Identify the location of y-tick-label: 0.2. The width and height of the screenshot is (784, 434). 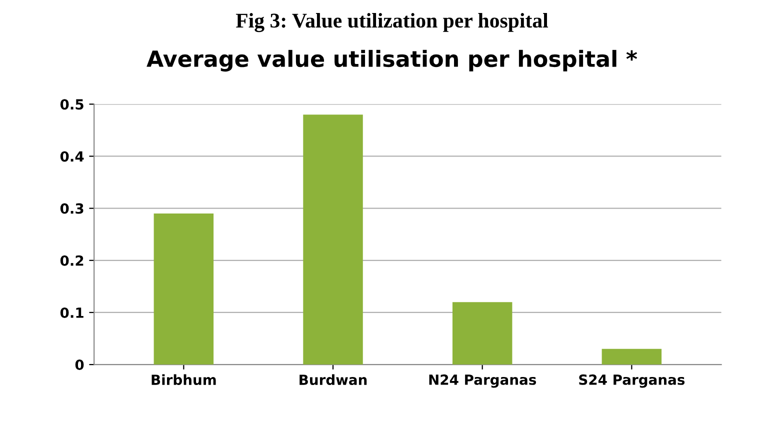
(72, 260).